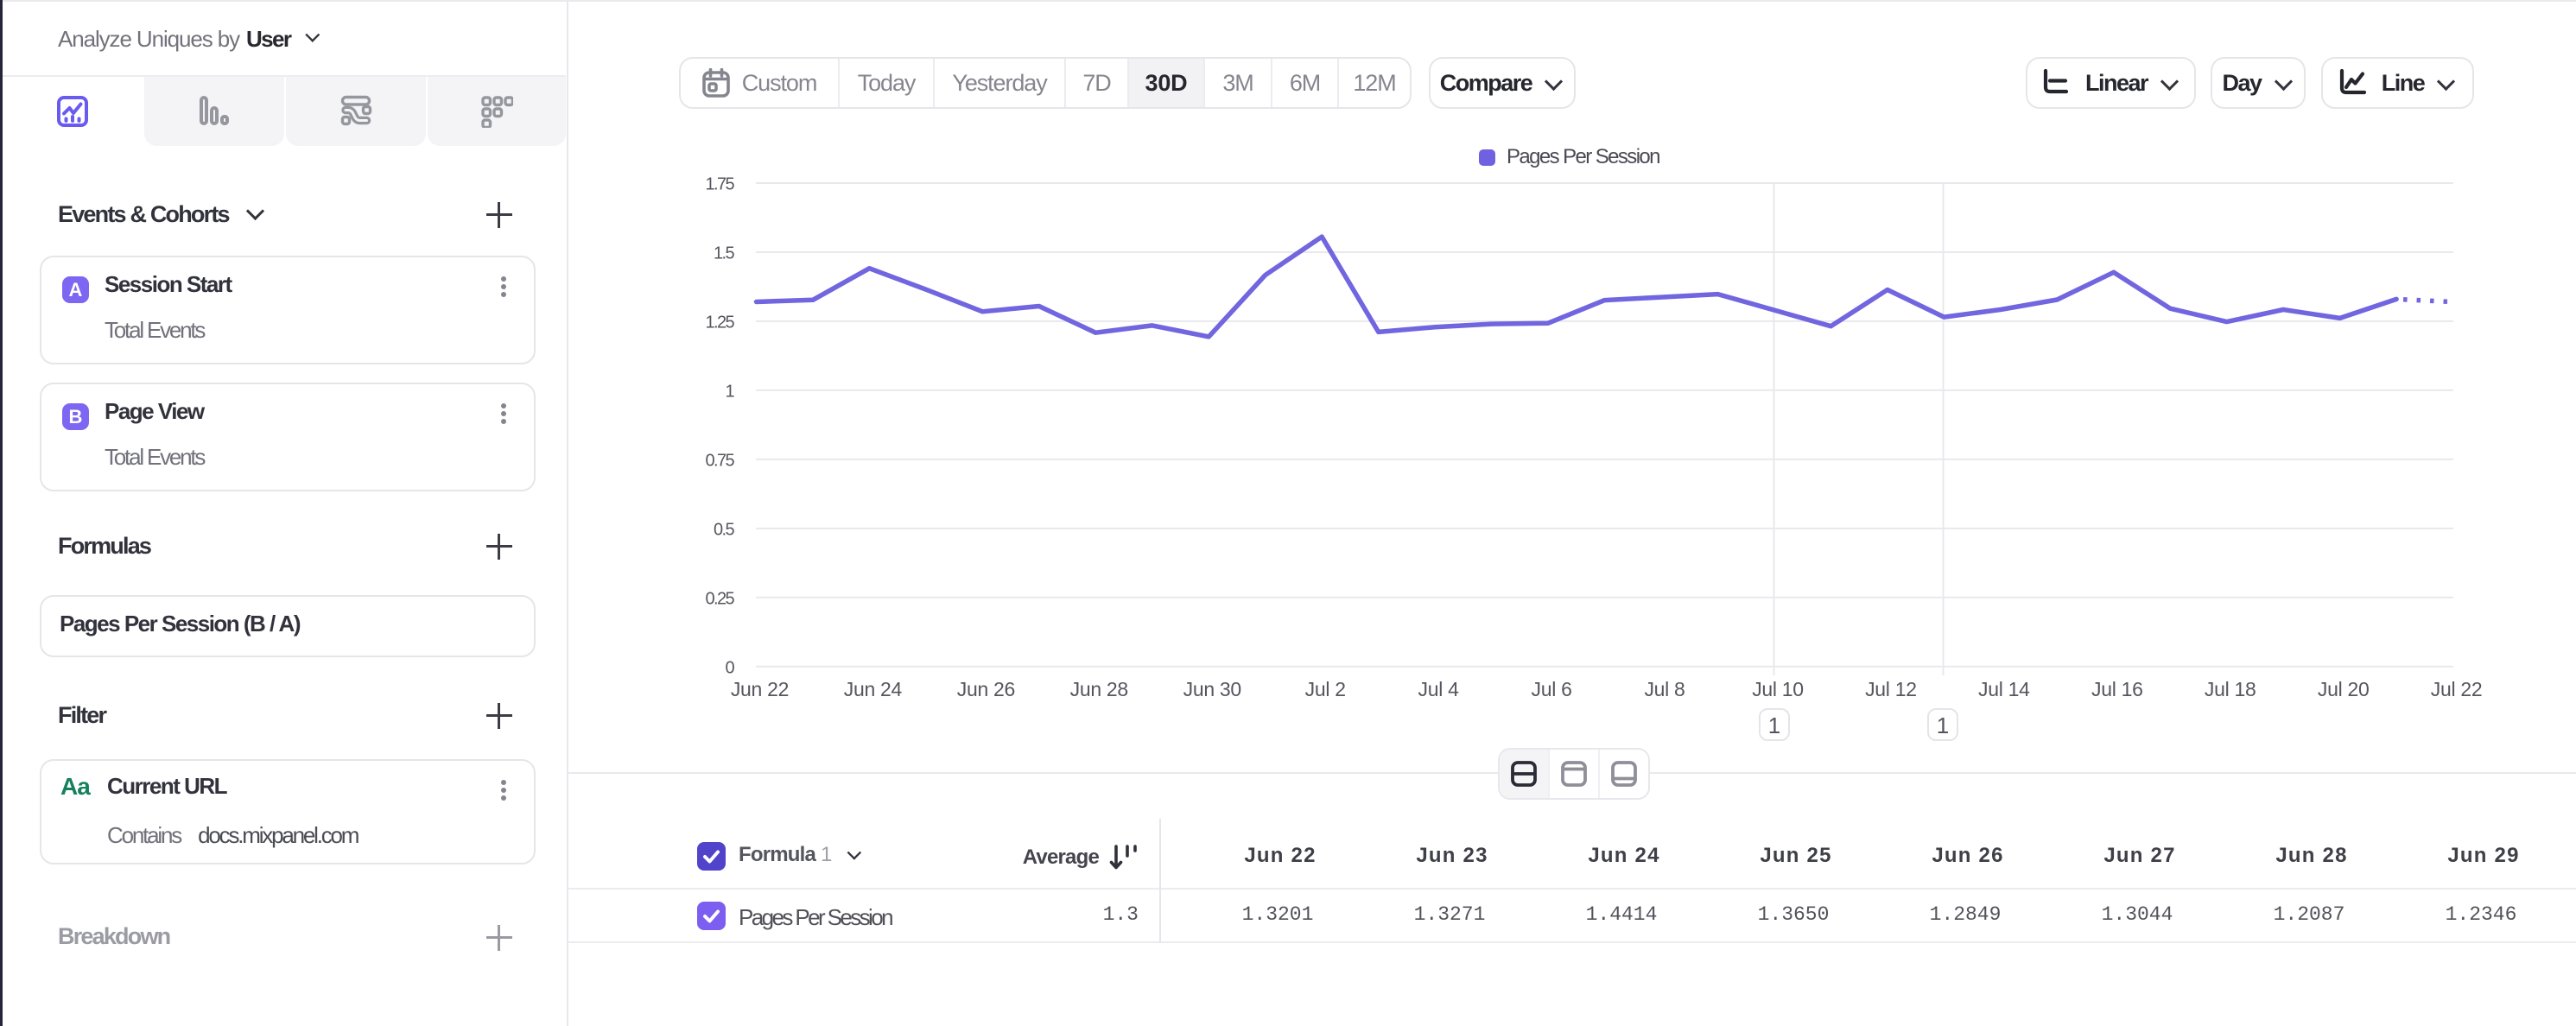 The width and height of the screenshot is (2576, 1026). I want to click on svg-text: 0.75, so click(719, 460).